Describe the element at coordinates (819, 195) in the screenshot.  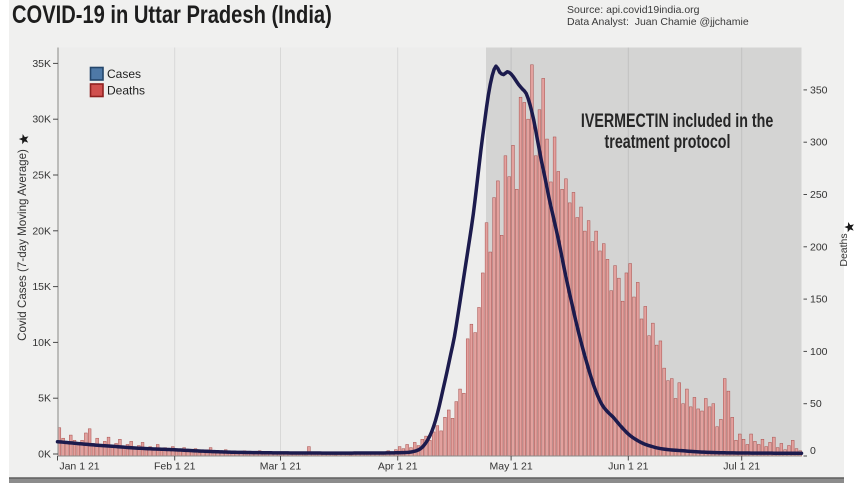
I see `svg-text: 250` at that location.